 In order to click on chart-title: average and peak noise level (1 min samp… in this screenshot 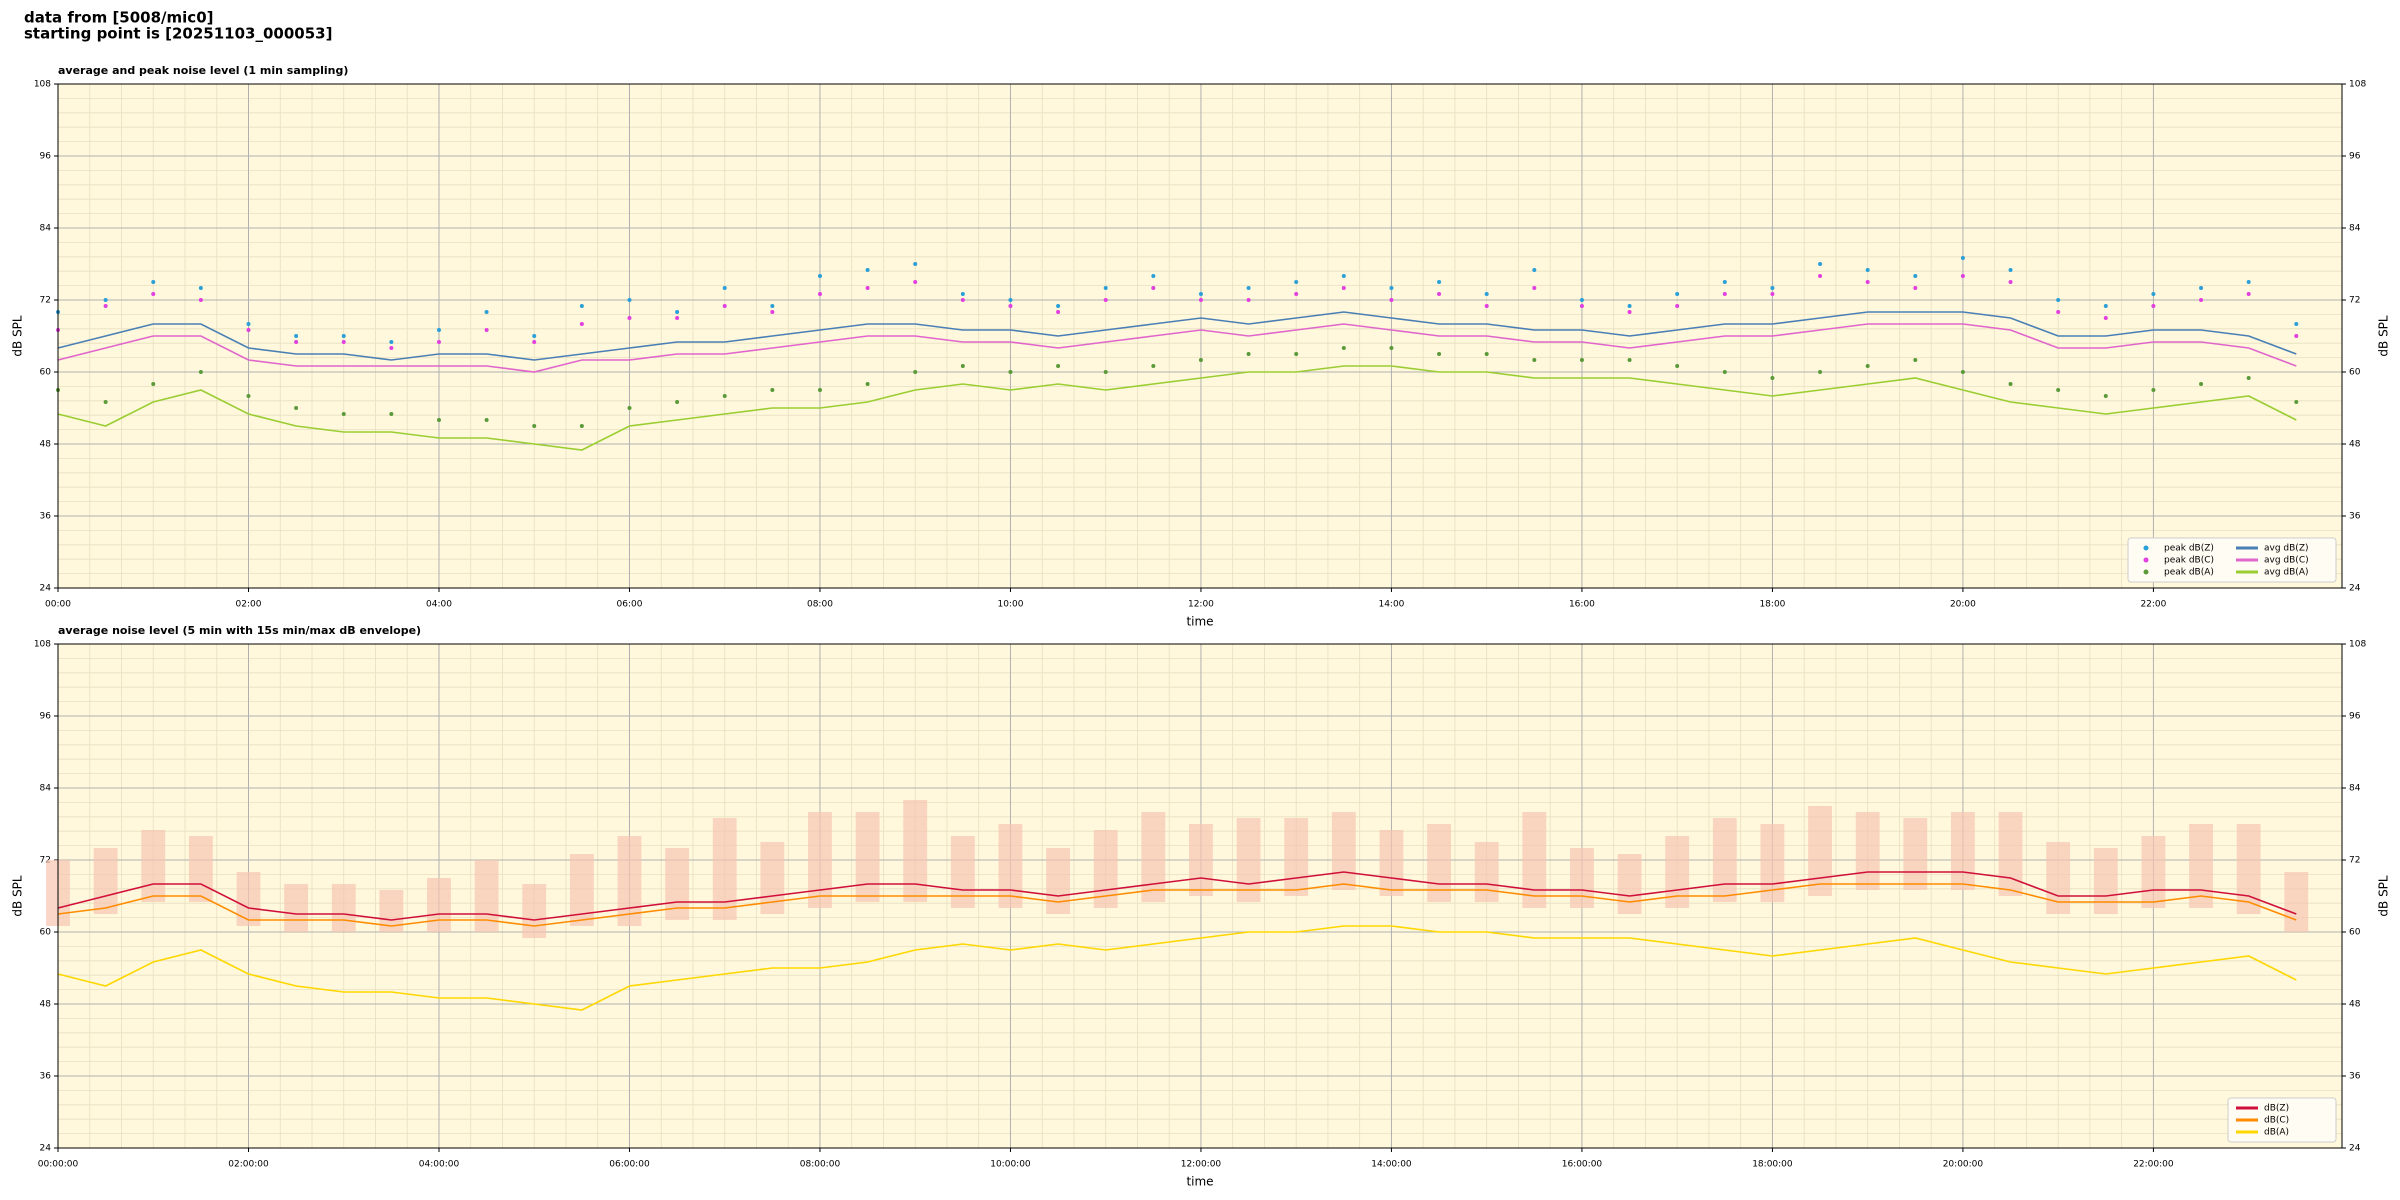, I will do `click(203, 70)`.